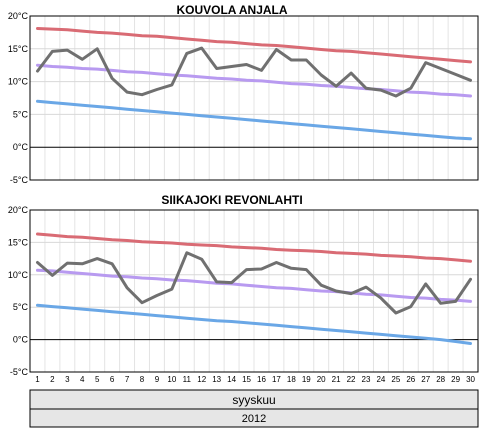 This screenshot has width=480, height=430. What do you see at coordinates (470, 379) in the screenshot?
I see `x-tick-label: 30` at bounding box center [470, 379].